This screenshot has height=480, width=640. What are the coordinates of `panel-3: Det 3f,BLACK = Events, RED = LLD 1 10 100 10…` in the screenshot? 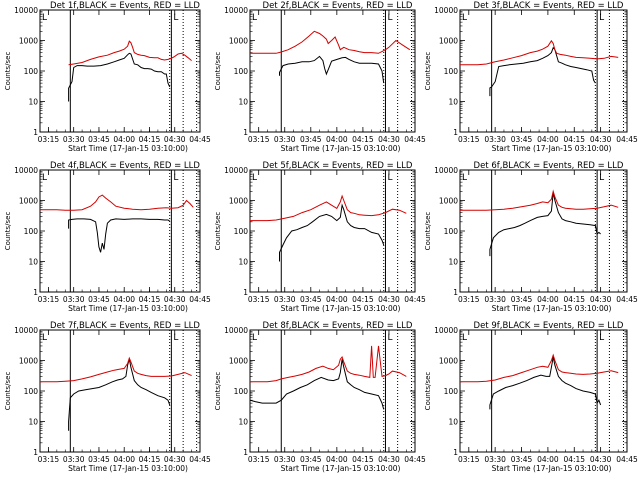 It's located at (531, 77).